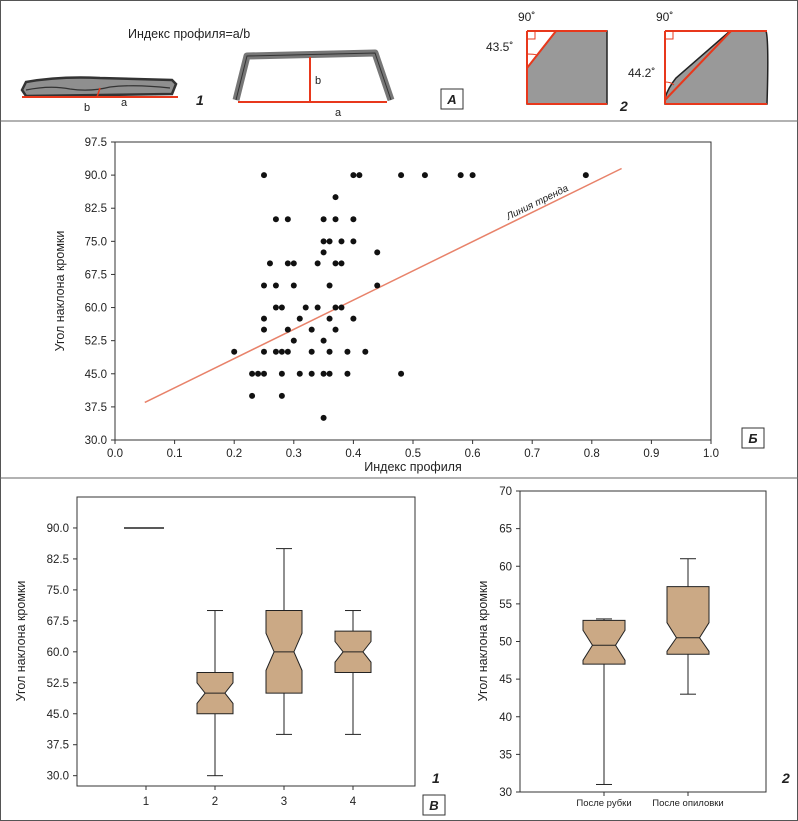  Describe the element at coordinates (505, 492) in the screenshot. I see `boxplot-2-y-tick-label: 70` at that location.